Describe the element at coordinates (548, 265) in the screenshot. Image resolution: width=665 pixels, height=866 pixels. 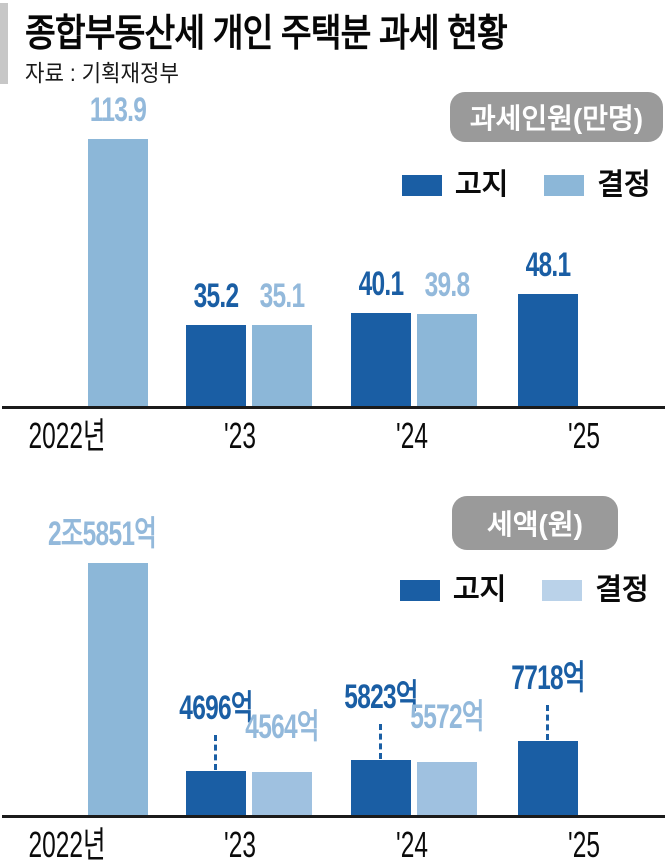
I see `chart0-bar-value-label-5: 48.1` at that location.